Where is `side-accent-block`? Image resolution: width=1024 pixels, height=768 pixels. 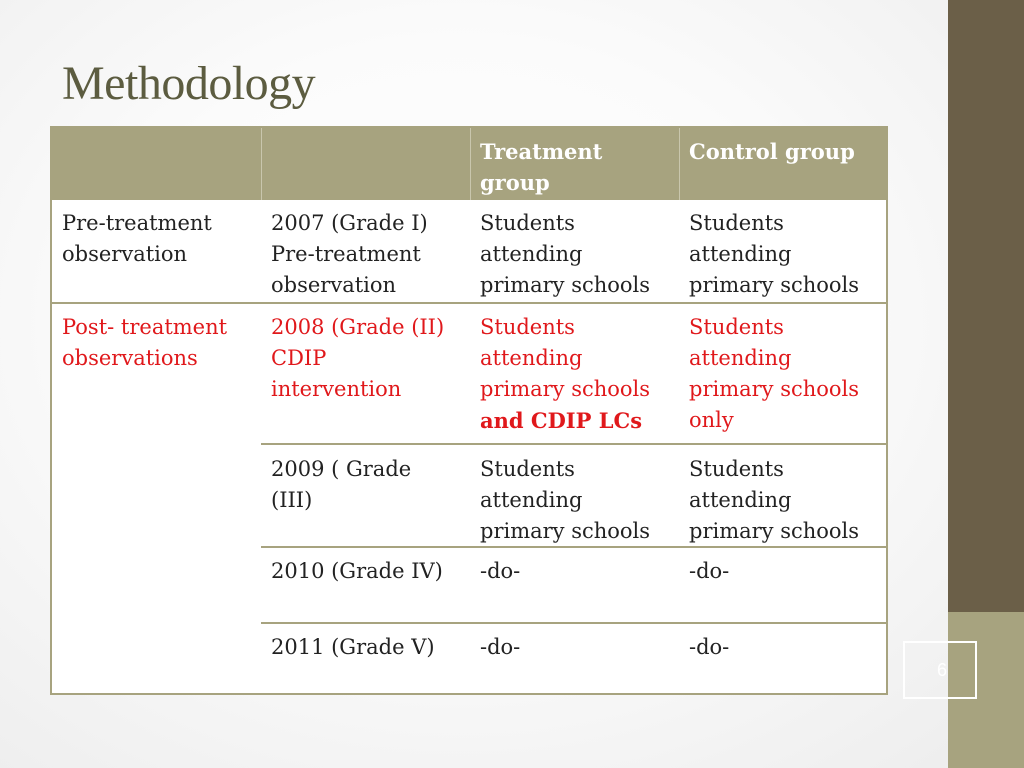
side-accent-block is located at coordinates (986, 690).